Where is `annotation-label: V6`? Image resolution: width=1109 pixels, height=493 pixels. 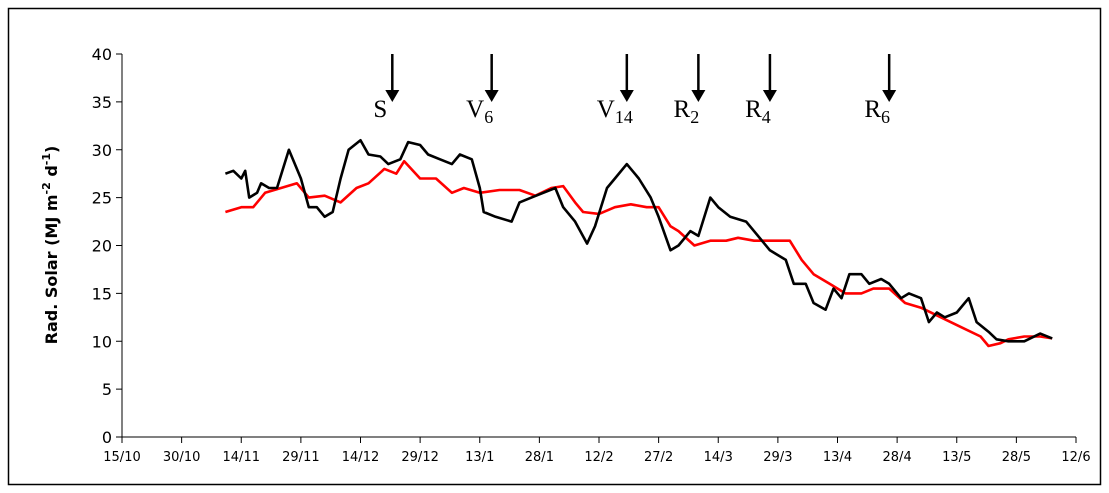
annotation-label: V6 is located at coordinates (479, 111).